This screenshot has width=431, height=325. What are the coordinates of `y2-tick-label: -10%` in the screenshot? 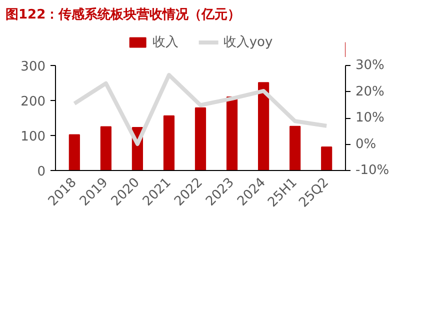 It's located at (373, 170).